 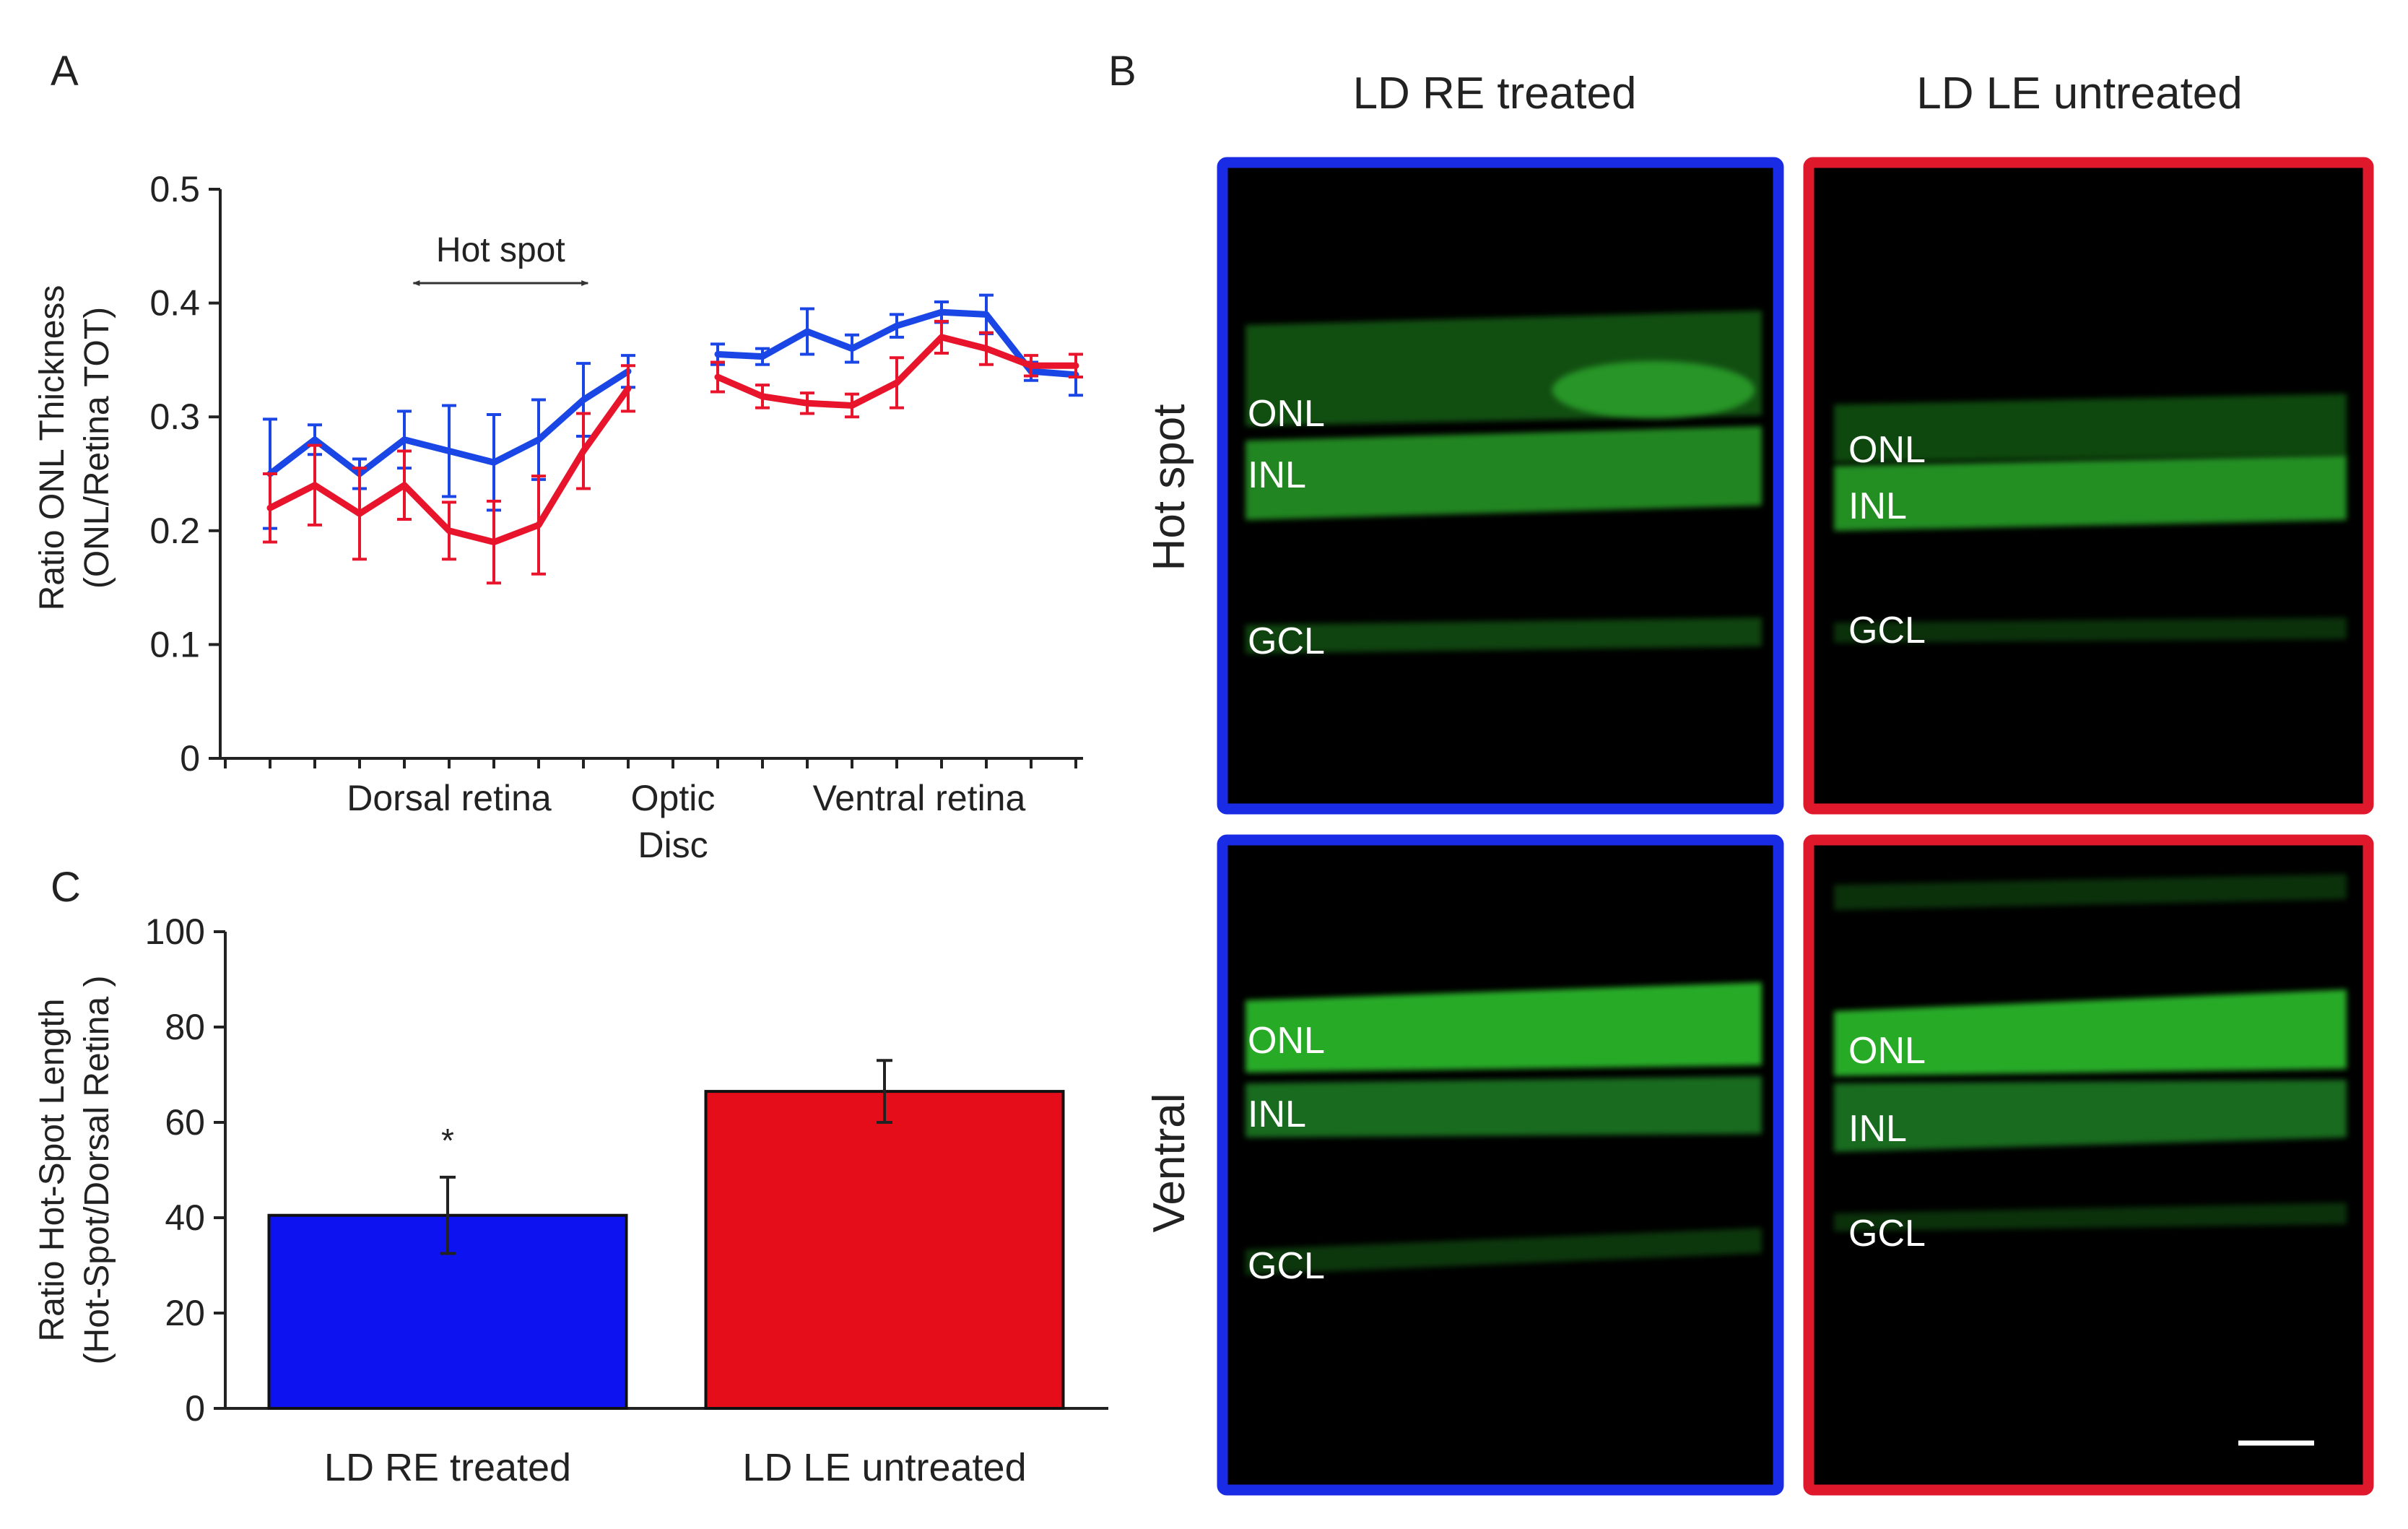 I want to click on y-tick-label: 60, so click(x=185, y=1122).